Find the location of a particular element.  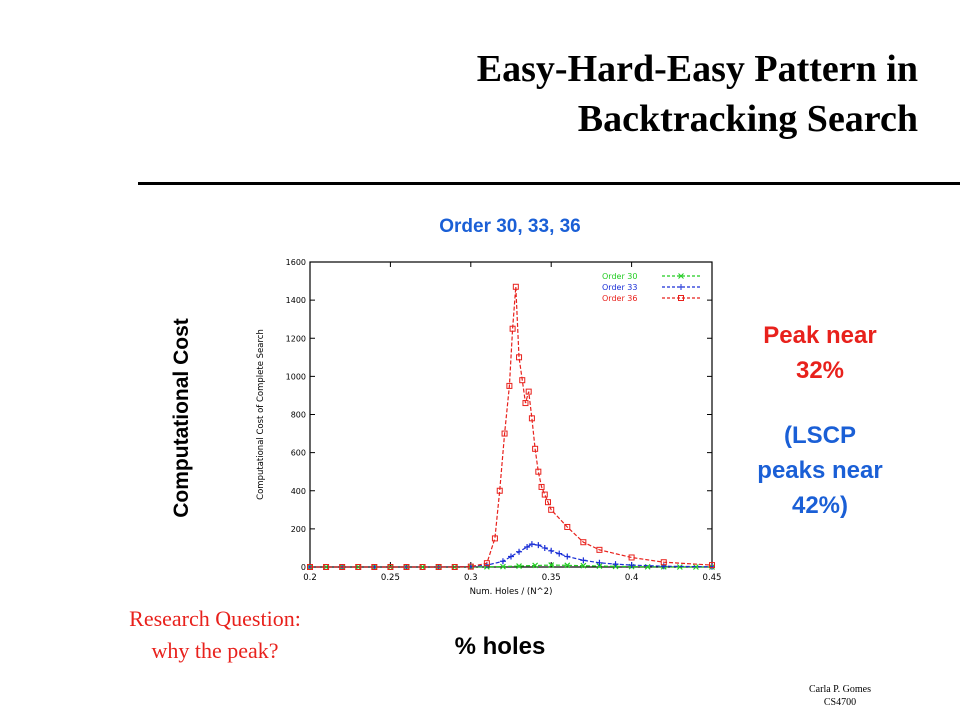

x-axis-label: Num. Holes / (N^2) is located at coordinates (511, 592).